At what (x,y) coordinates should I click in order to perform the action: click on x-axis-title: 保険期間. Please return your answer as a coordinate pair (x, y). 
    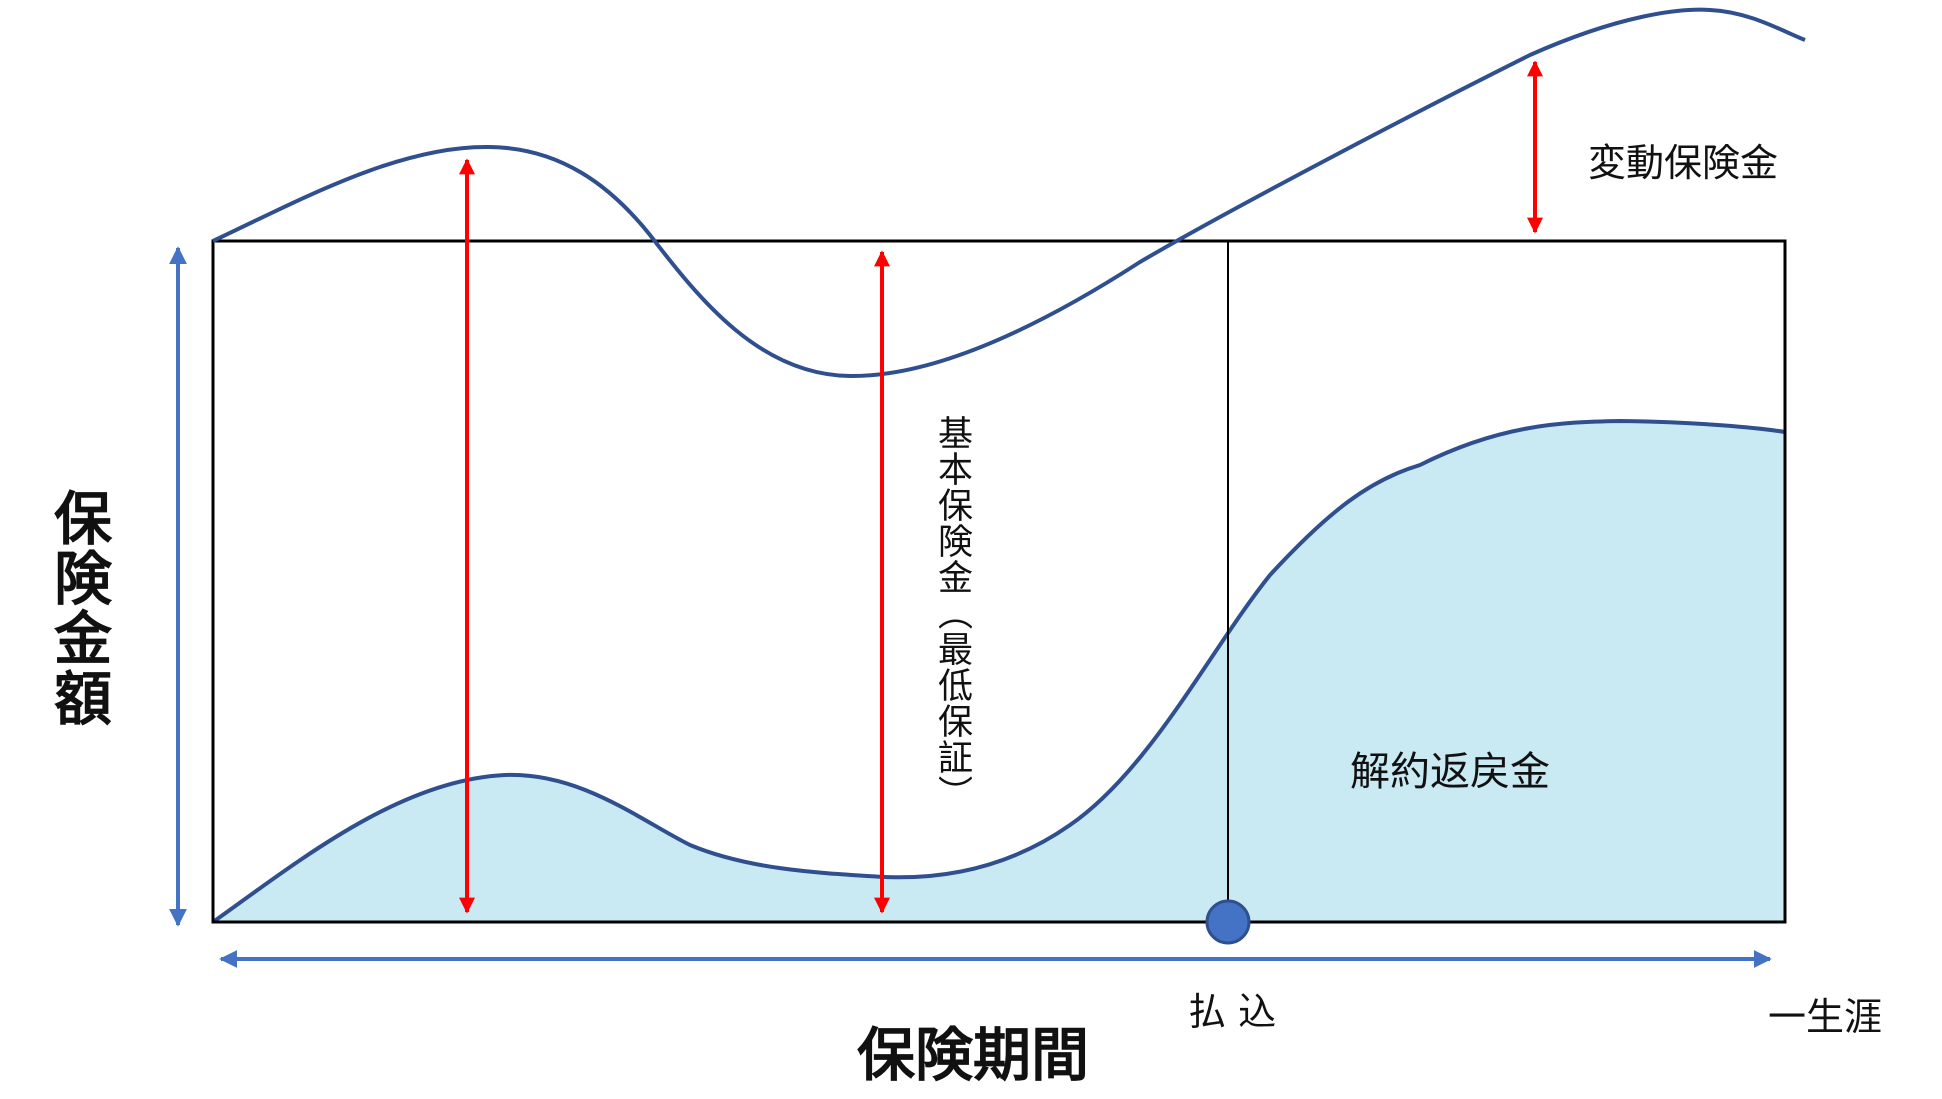
    Looking at the image, I should click on (973, 1055).